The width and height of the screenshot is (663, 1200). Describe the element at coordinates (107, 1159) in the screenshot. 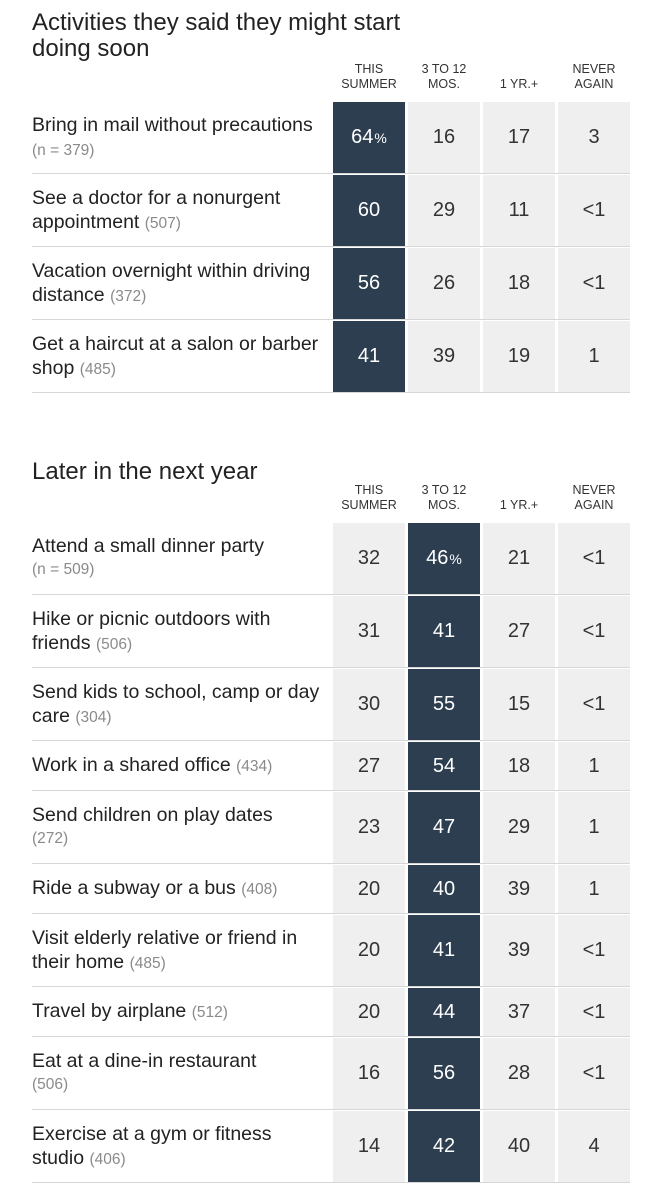

I see `sample-size: (406)` at that location.